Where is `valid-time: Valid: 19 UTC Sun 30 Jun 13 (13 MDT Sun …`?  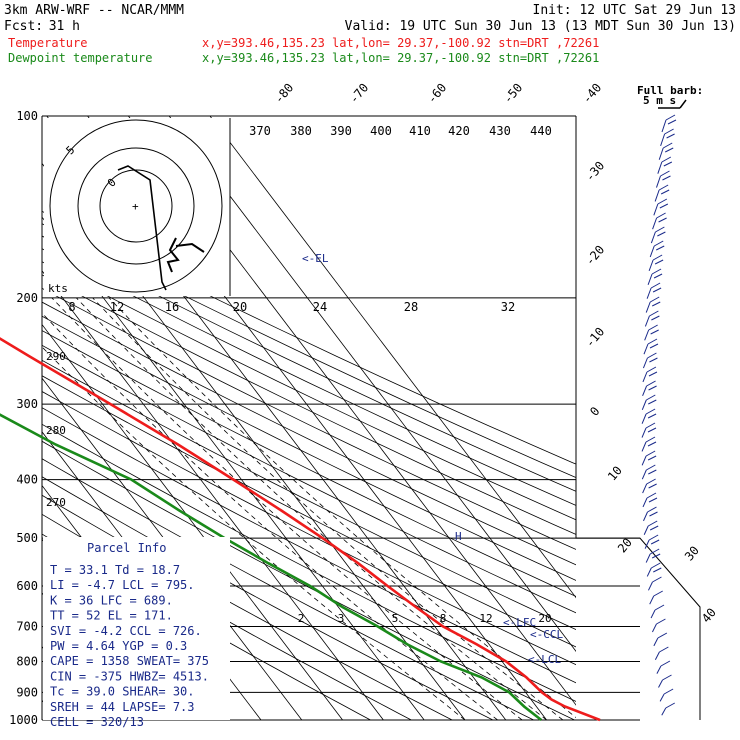
valid-time: Valid: 19 UTC Sun 30 Jun 13 (13 MDT Sun … is located at coordinates (540, 26).